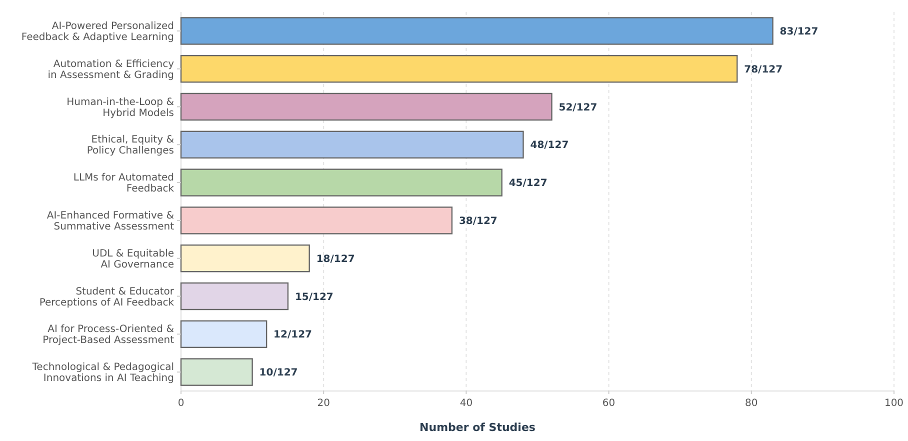 This screenshot has width=908, height=441. Describe the element at coordinates (133, 259) in the screenshot. I see `y-tick-label: UDL & Equitable AI Governance` at that location.